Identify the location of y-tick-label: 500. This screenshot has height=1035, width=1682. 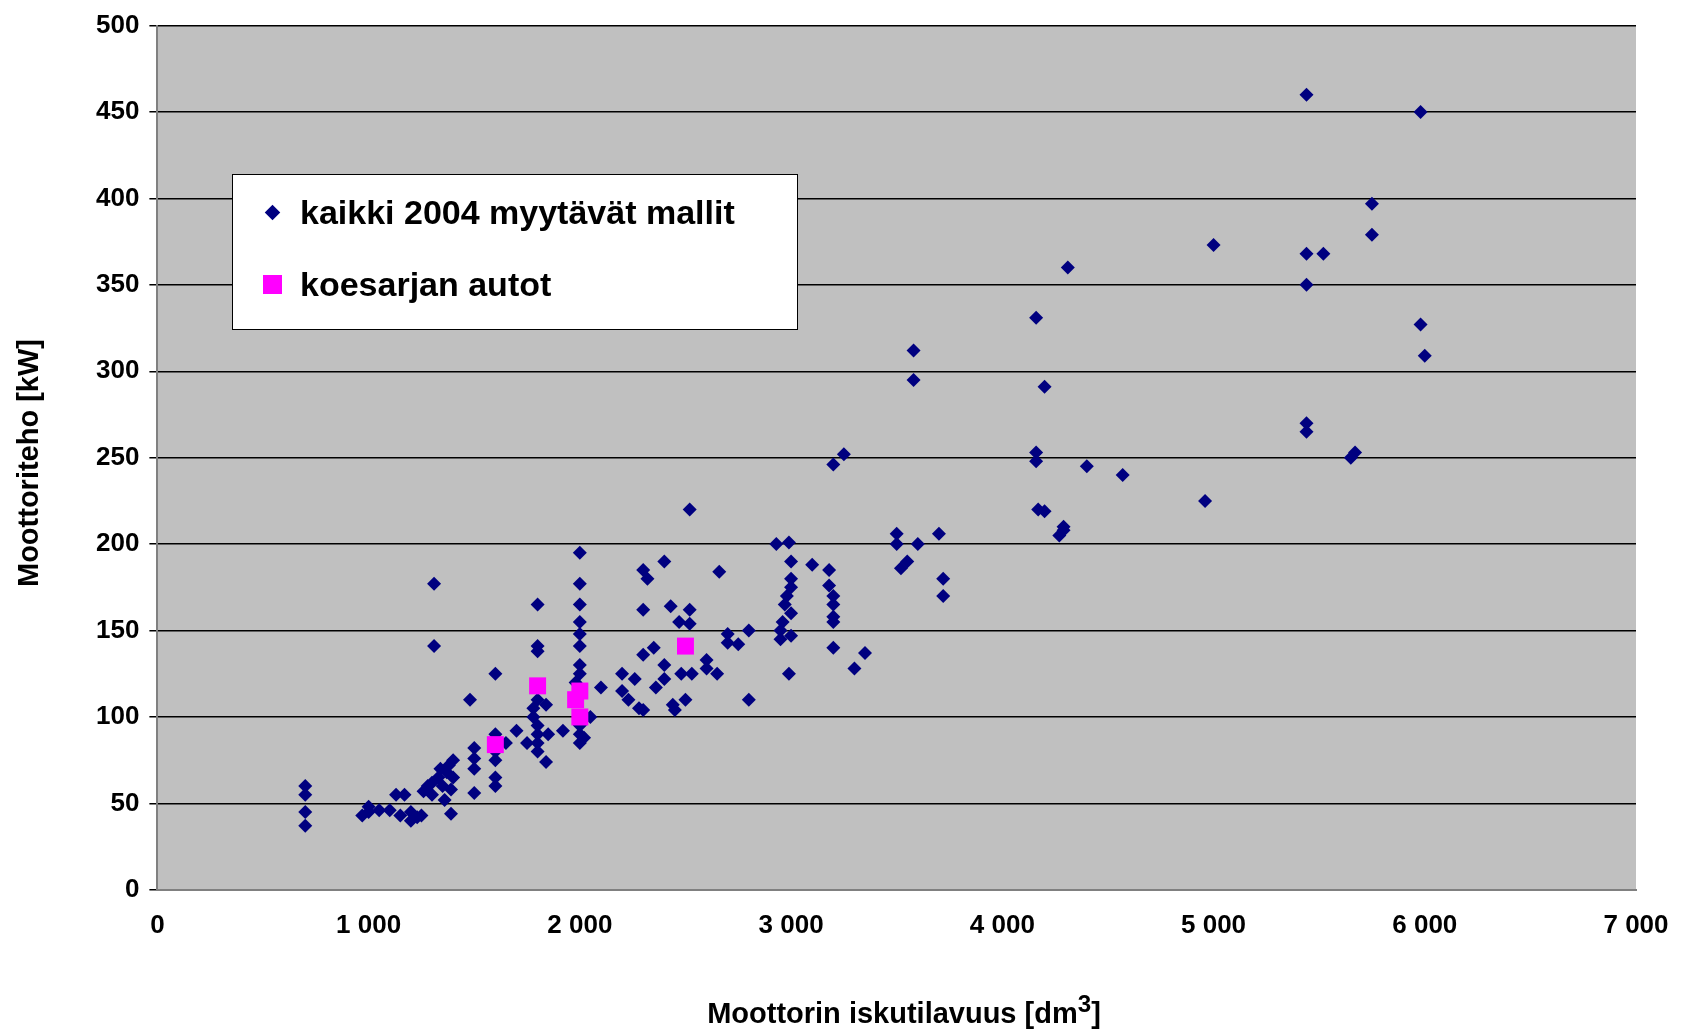
(117, 23).